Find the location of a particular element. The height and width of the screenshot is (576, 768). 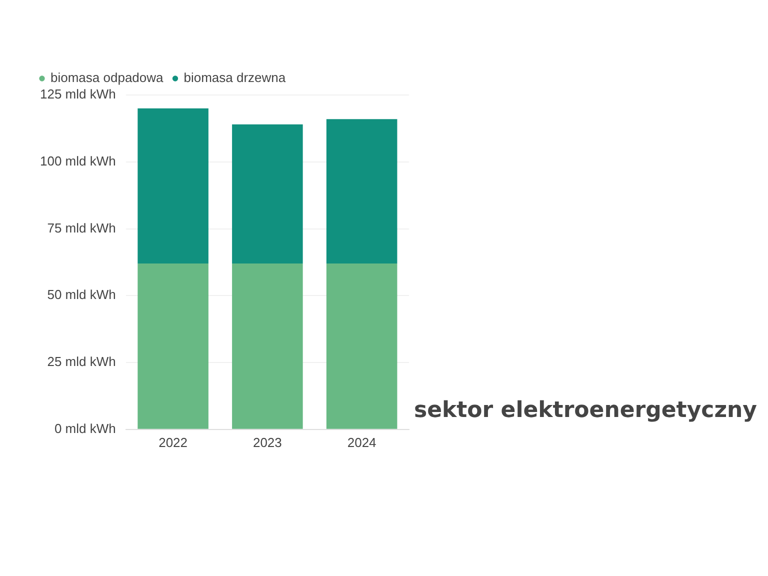

legend-label: biomasa odpadowa is located at coordinates (107, 78).